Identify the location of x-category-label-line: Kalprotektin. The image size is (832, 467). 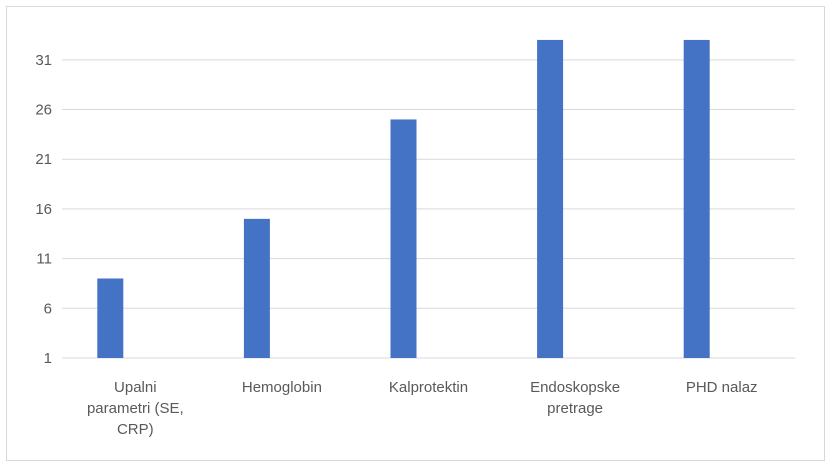
(428, 387).